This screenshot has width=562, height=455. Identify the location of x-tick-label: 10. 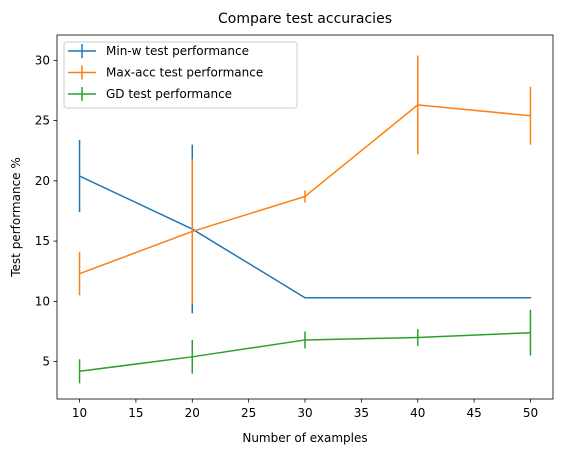
(79, 413).